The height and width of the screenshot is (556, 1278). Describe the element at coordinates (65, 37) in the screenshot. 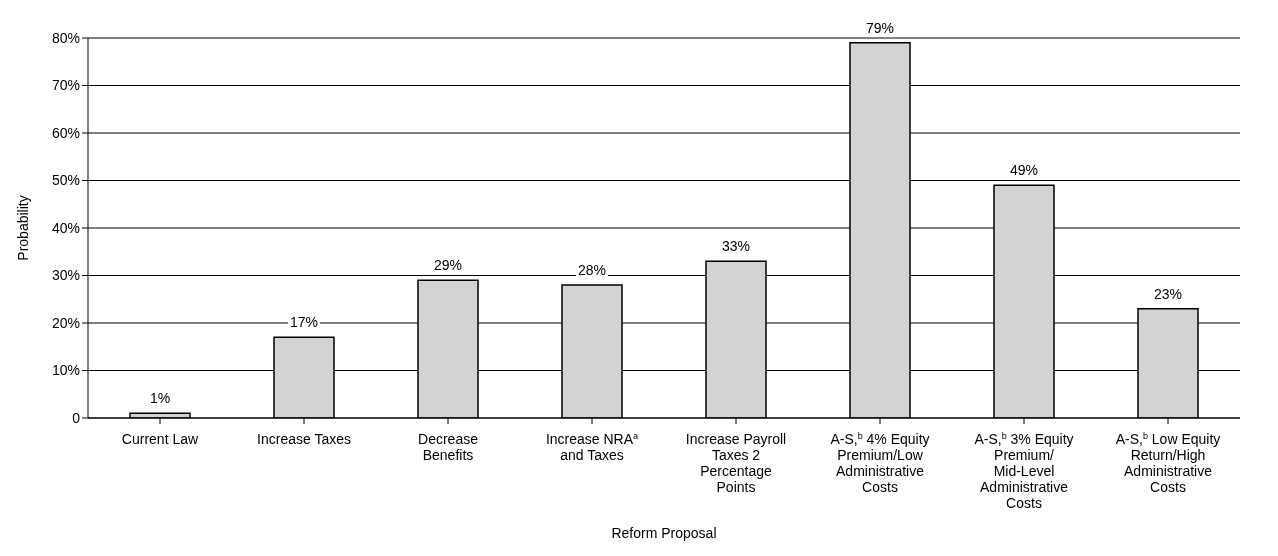

I see `y-tick-label: 80%` at that location.